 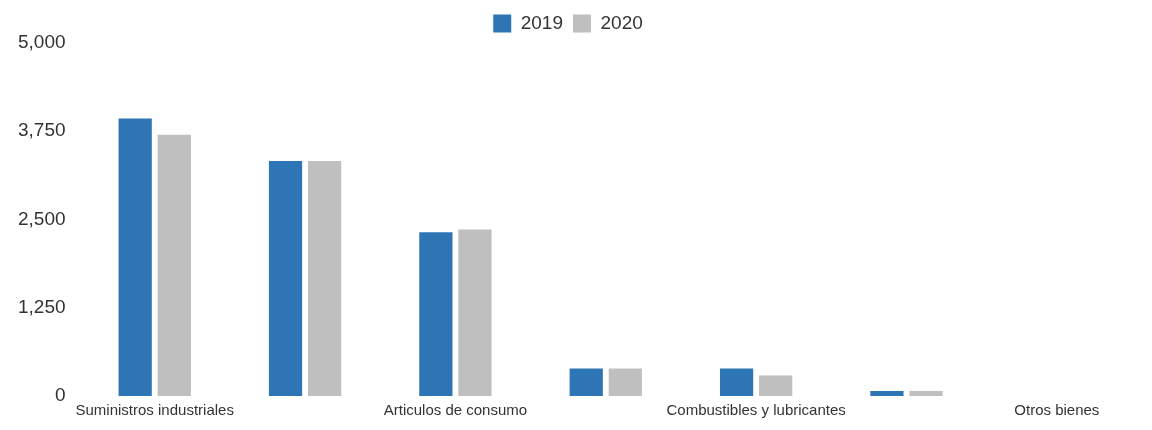 What do you see at coordinates (542, 22) in the screenshot?
I see `legend-label: 2019` at bounding box center [542, 22].